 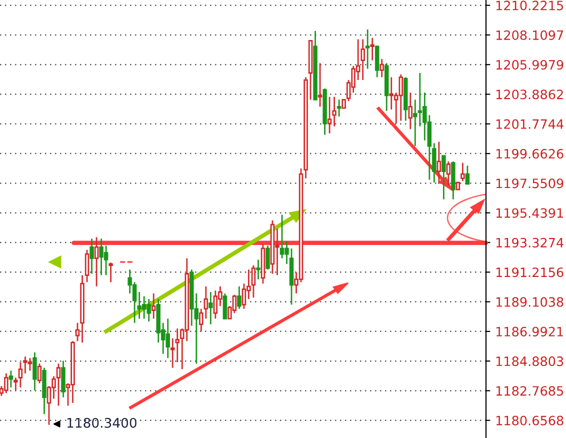 What do you see at coordinates (530, 183) in the screenshot?
I see `y-tick-label: 1197.5509` at bounding box center [530, 183].